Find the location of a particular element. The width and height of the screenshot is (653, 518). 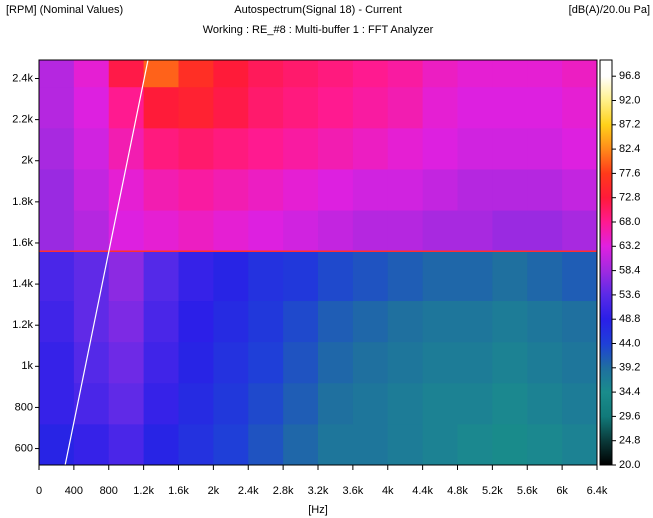

x-tick-label: 6k is located at coordinates (562, 491).